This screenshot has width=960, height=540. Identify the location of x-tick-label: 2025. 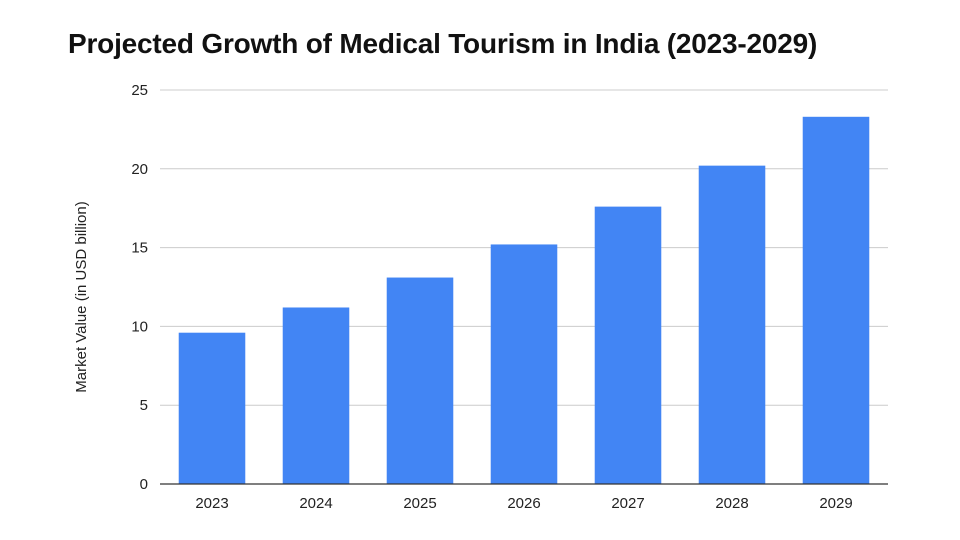
(419, 503).